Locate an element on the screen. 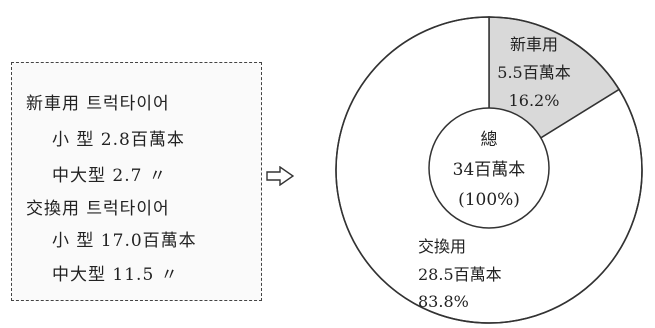 Image resolution: width=655 pixels, height=328 pixels. legend-row-repl-midlarge: 中大型 11.5 〃 is located at coordinates (115, 275).